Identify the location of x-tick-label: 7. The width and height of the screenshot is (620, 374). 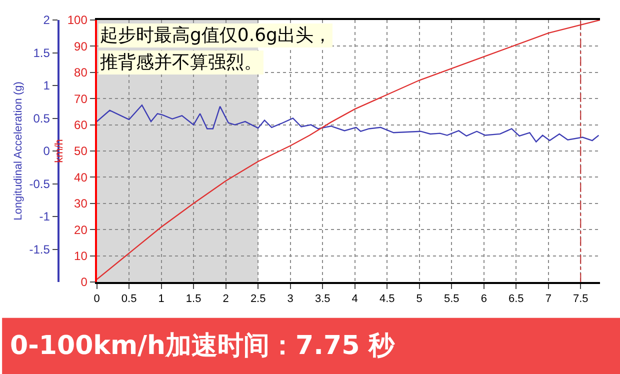
(548, 299).